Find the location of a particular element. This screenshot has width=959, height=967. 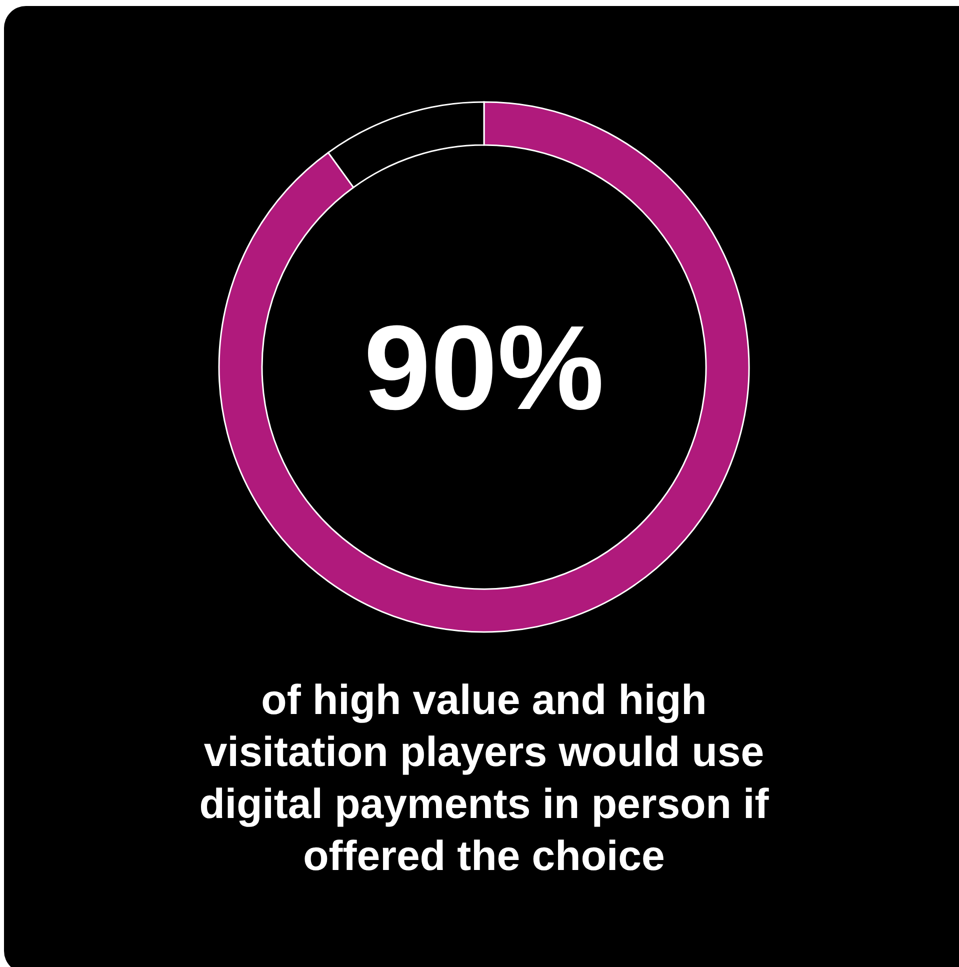

data-label: 90% is located at coordinates (484, 368).